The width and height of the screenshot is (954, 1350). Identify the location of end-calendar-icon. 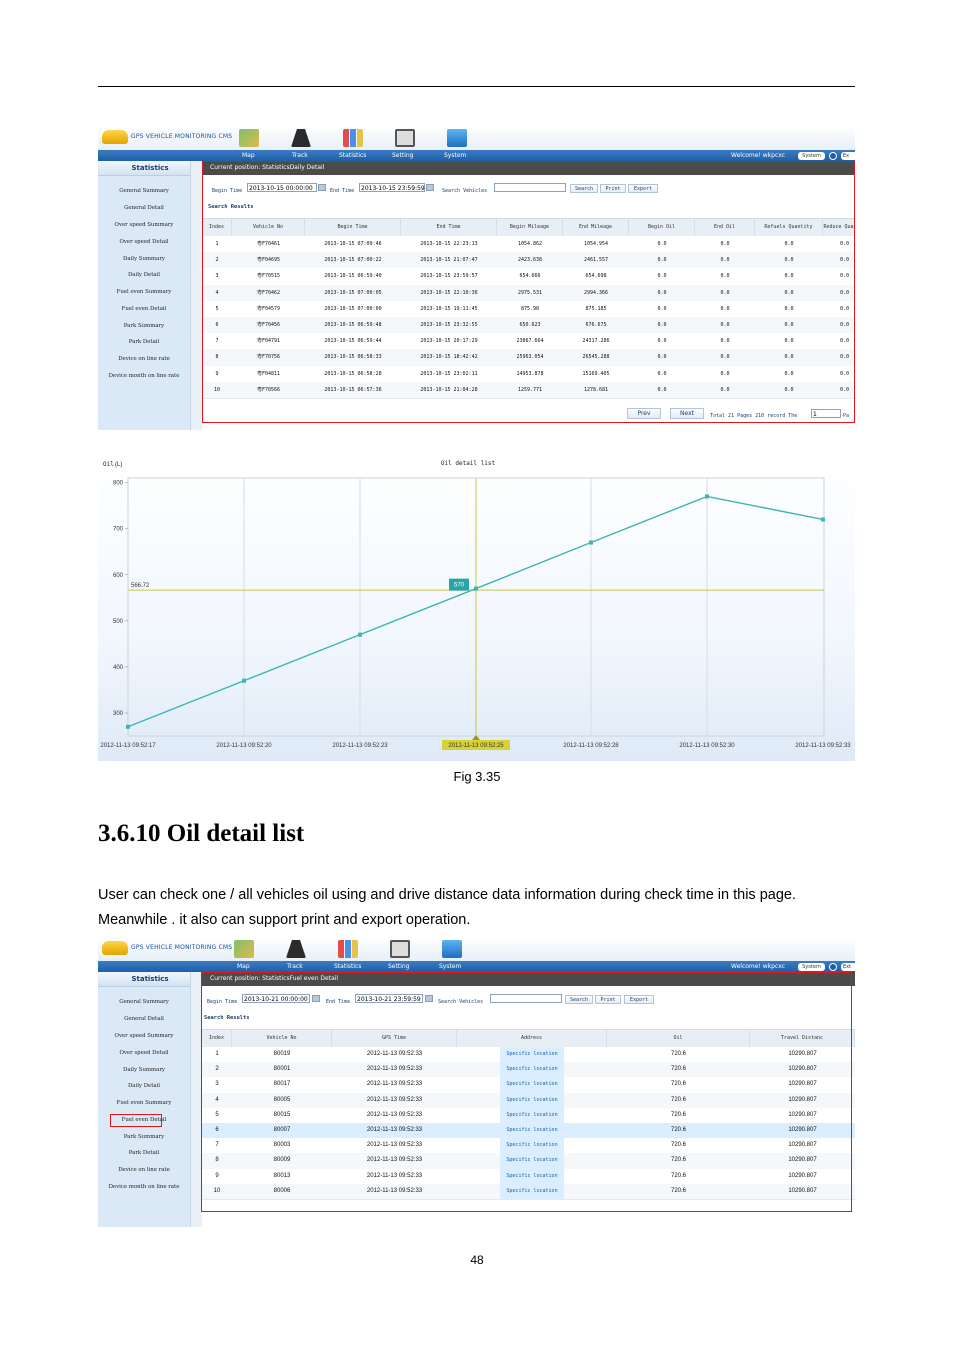
(429, 998).